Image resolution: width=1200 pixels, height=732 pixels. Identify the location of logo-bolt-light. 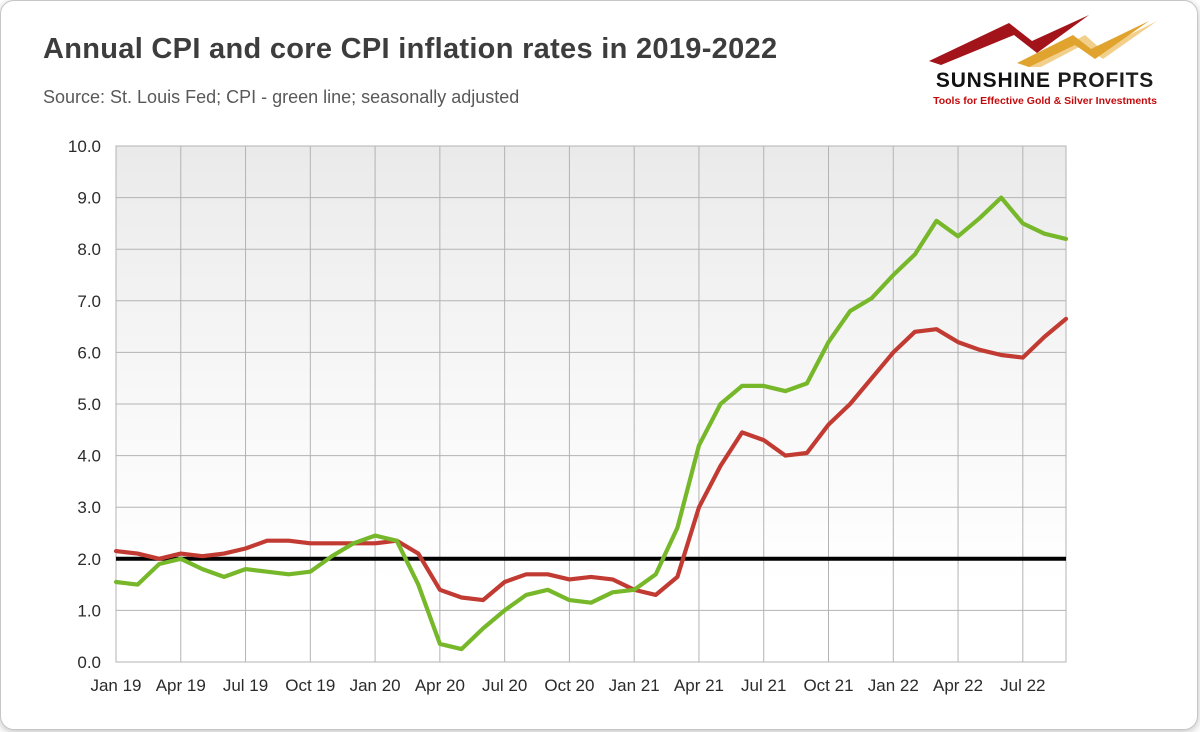
(1092, 44).